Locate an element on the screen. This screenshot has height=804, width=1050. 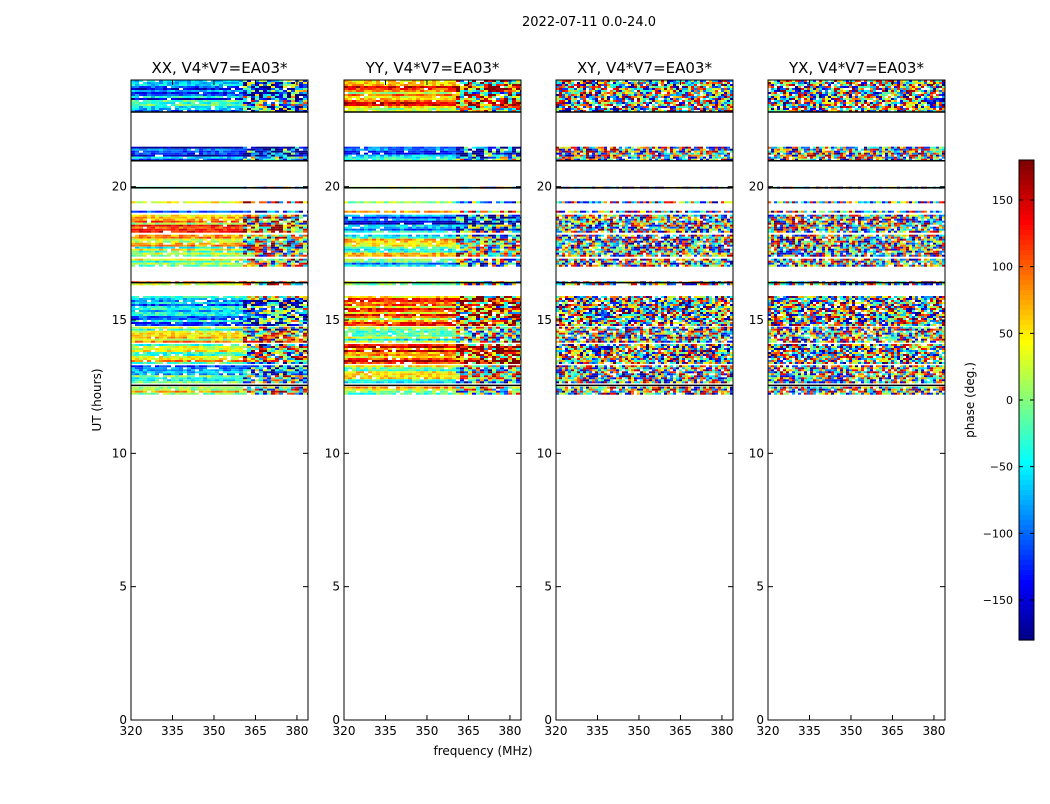
colorbar-tick-label: −150 is located at coordinates (998, 600).